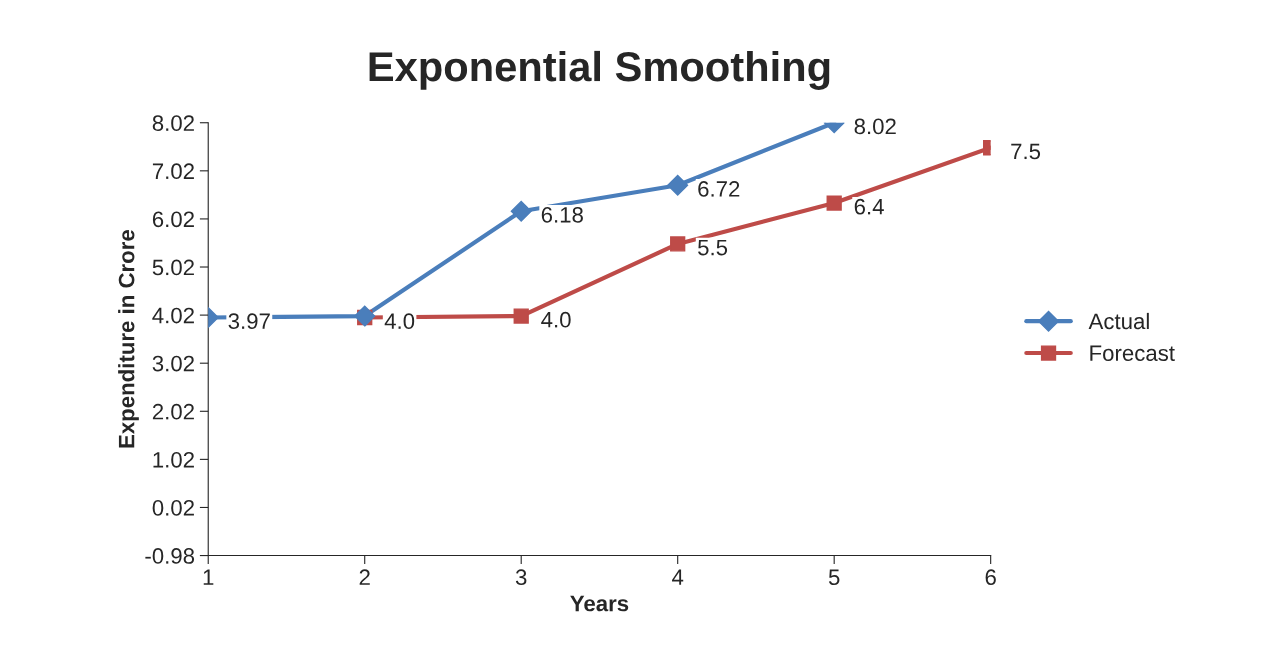 The image size is (1262, 646). I want to click on y-tick-label: 4.02, so click(173, 315).